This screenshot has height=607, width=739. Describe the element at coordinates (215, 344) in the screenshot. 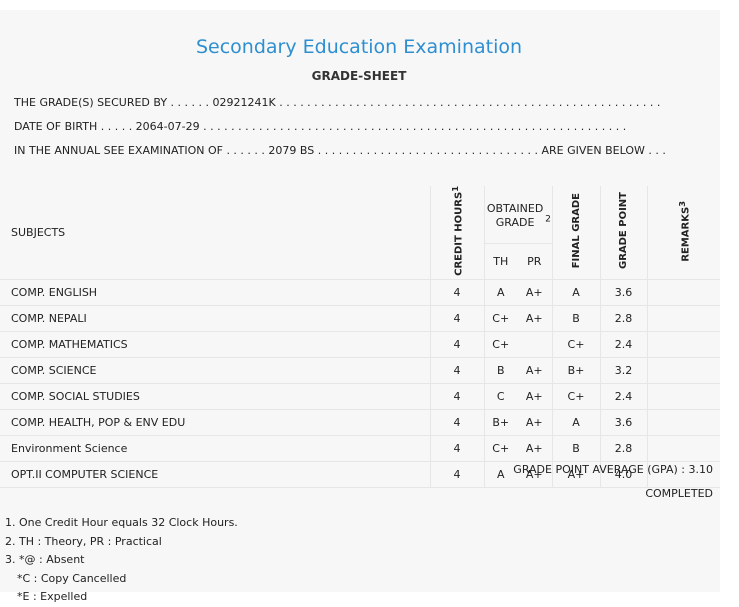

I see `cell-subject: COMP. MATHEMATICS` at that location.